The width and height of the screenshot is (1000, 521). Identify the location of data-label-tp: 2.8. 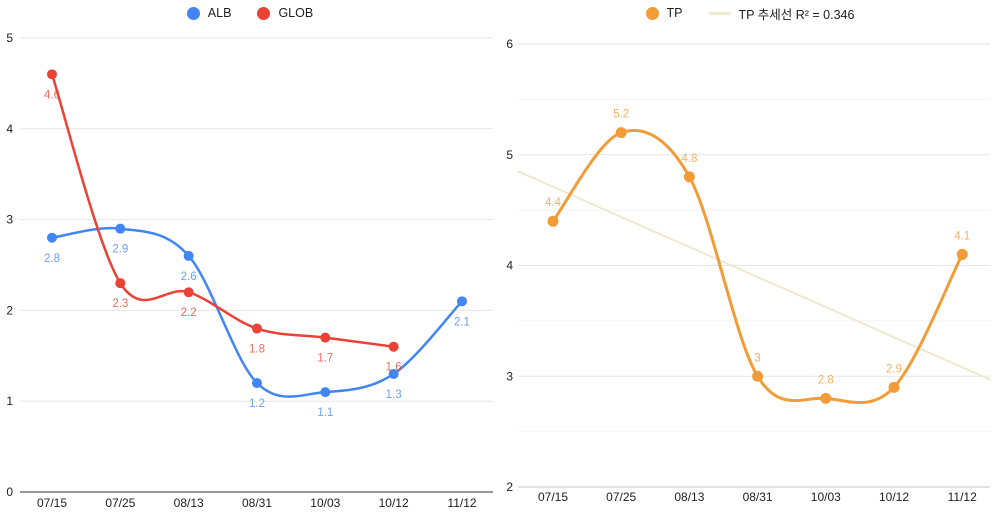
(826, 380).